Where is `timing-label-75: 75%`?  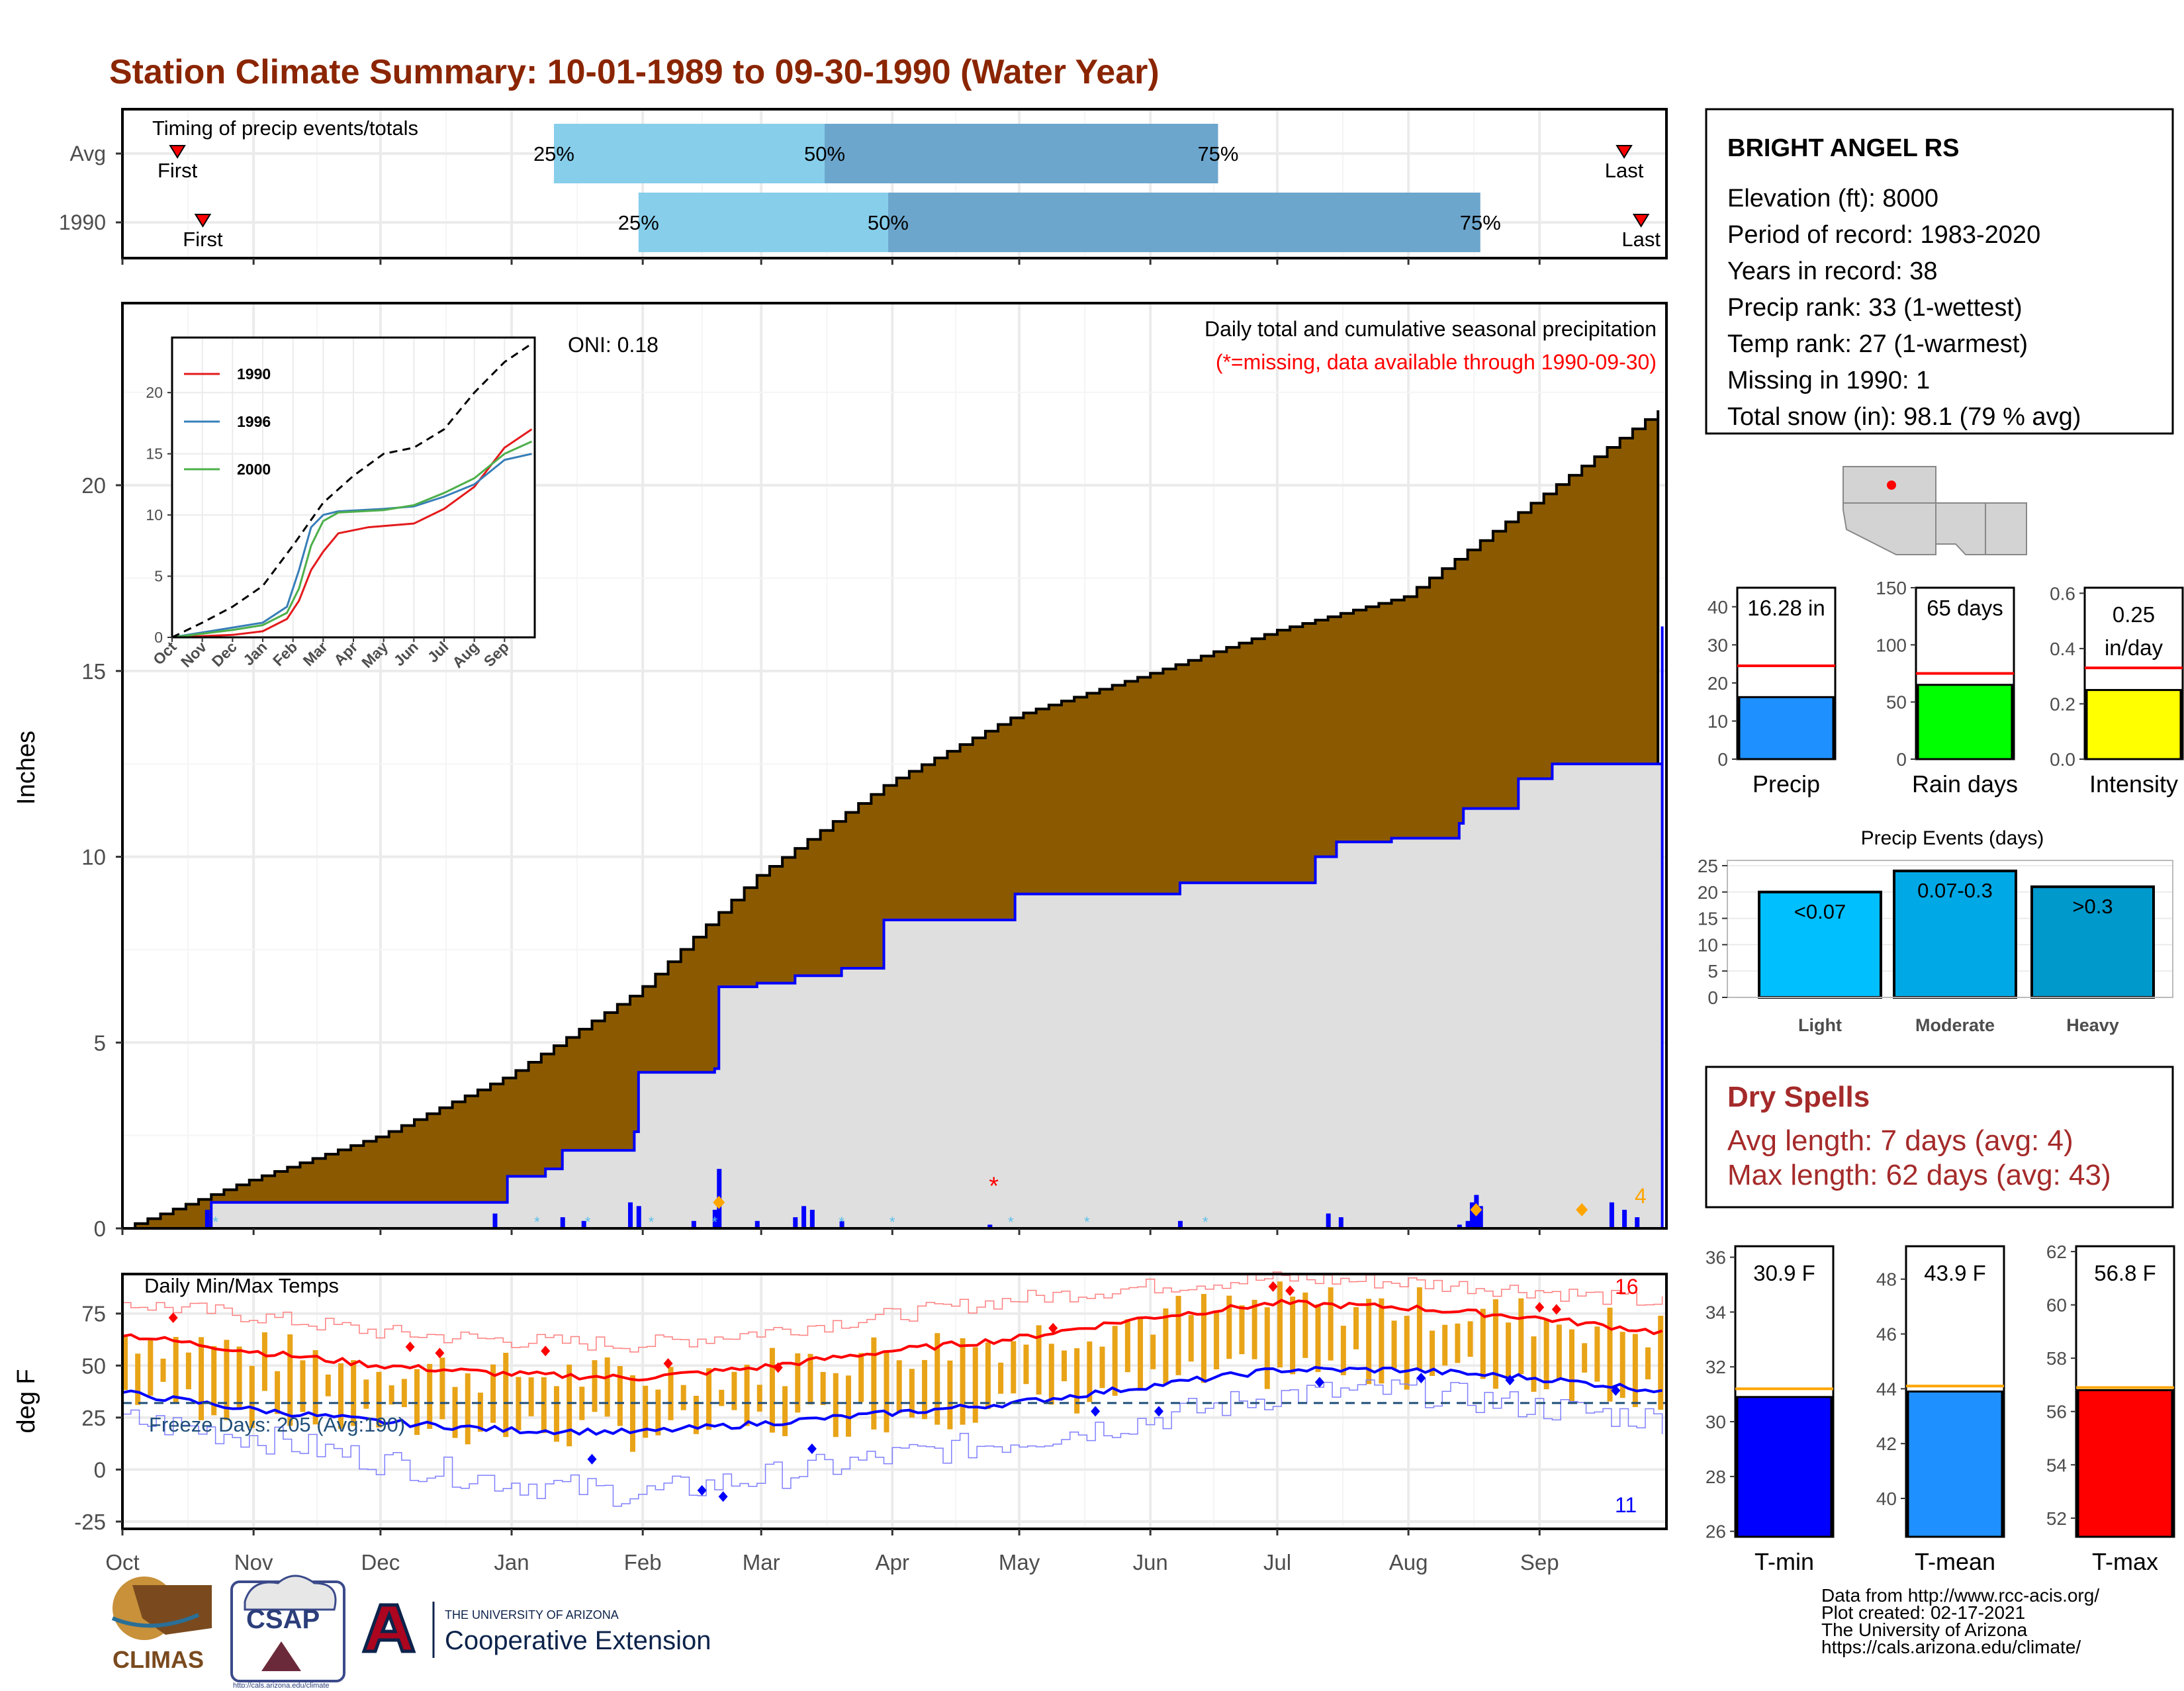
timing-label-75: 75% is located at coordinates (1480, 222).